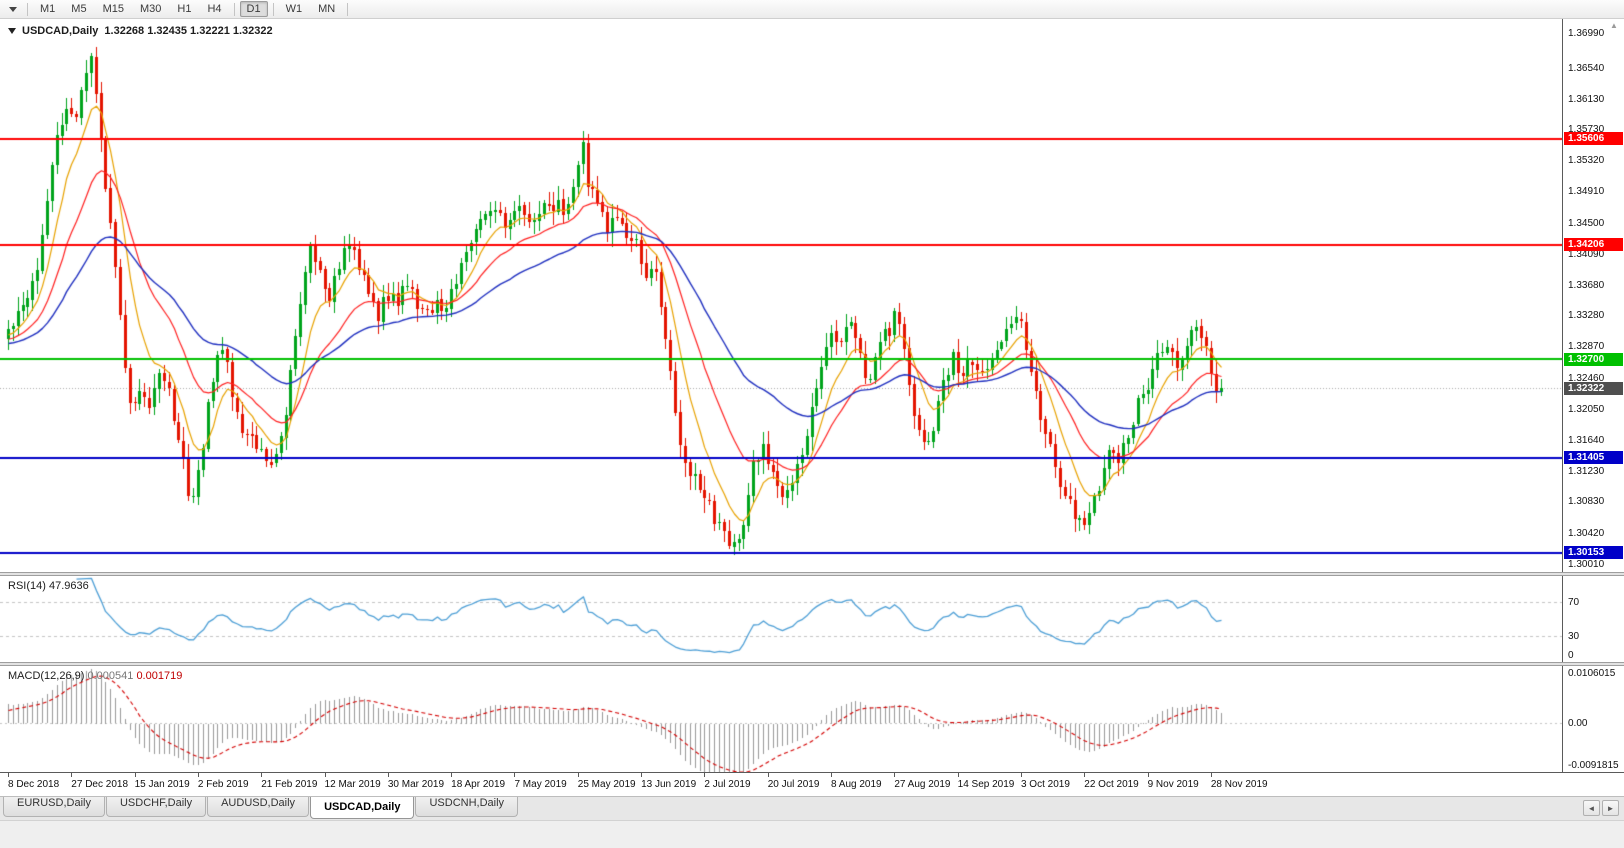 This screenshot has width=1624, height=848. Describe the element at coordinates (1574, 602) in the screenshot. I see `rsi-tick-label: 70` at that location.